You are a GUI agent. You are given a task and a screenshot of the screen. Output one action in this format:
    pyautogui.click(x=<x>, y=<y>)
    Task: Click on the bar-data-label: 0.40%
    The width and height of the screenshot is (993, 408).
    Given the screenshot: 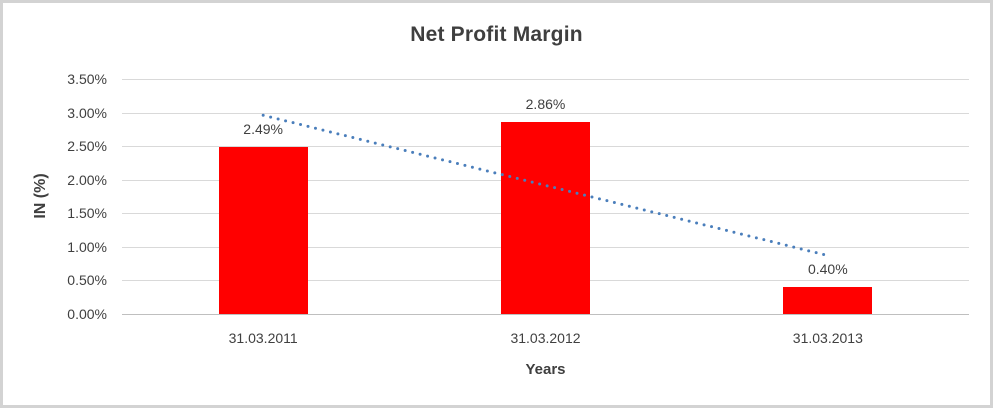 What is the action you would take?
    pyautogui.click(x=827, y=269)
    